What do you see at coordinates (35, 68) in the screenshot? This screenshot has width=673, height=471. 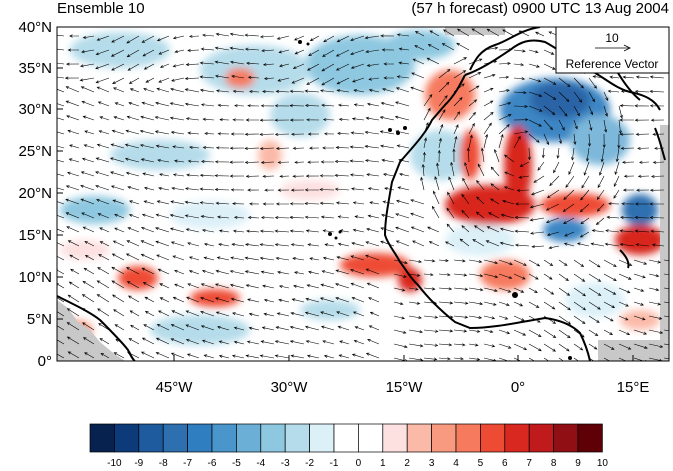 I see `lat-label: 35°N` at bounding box center [35, 68].